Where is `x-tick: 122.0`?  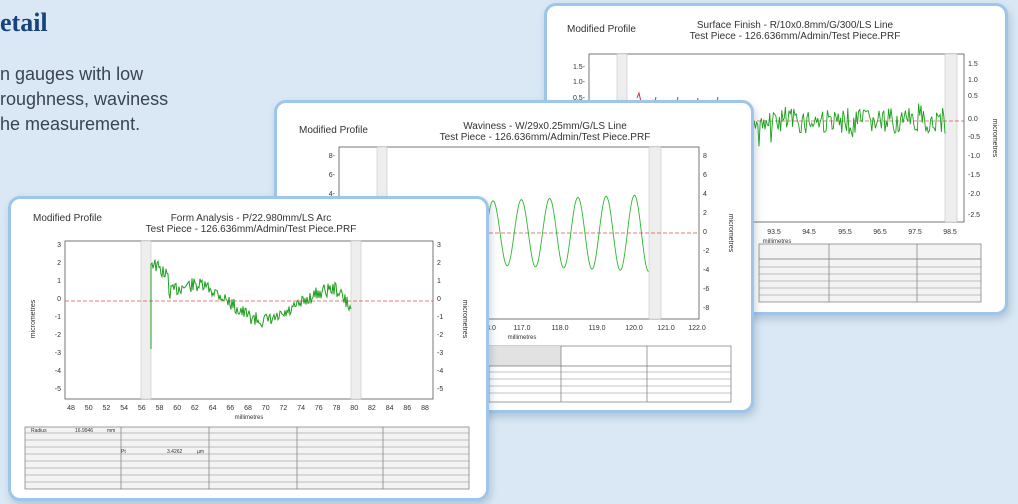
x-tick: 122.0 is located at coordinates (697, 328).